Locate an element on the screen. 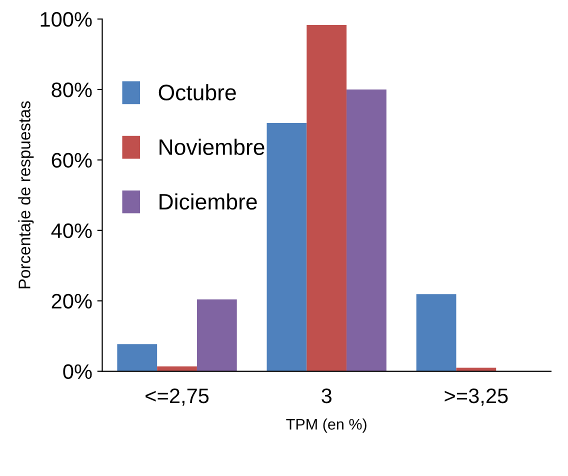 The height and width of the screenshot is (476, 568). y-tick-label: 40% is located at coordinates (71, 230).